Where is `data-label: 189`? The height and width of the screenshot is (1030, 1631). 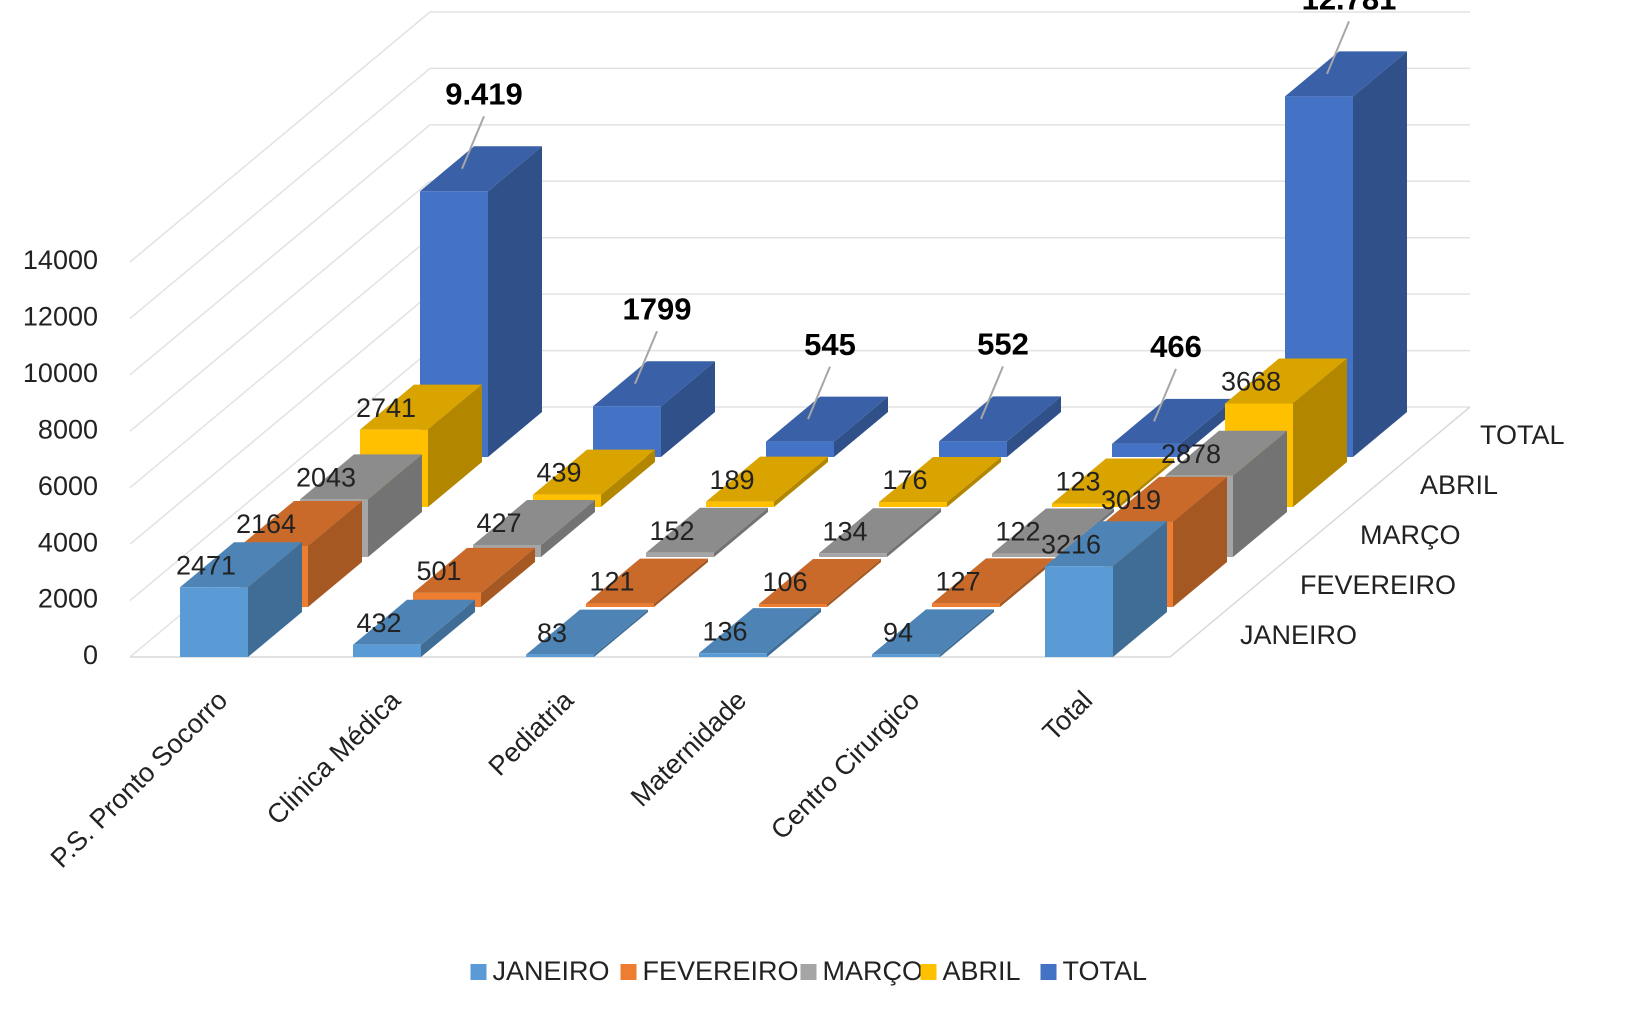 data-label: 189 is located at coordinates (731, 480).